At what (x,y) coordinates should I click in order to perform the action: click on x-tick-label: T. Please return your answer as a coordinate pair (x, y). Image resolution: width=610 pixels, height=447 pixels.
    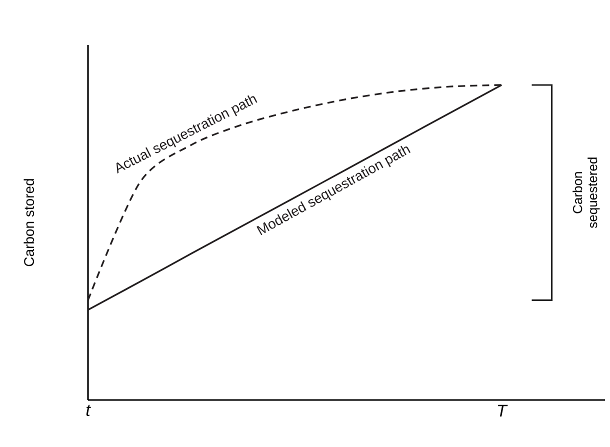
    Looking at the image, I should click on (503, 410).